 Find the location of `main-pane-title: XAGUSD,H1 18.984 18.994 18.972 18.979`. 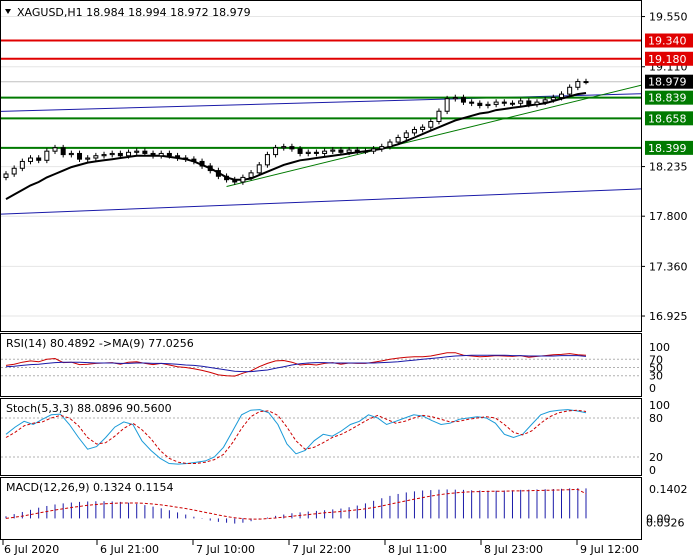

main-pane-title: XAGUSD,H1 18.984 18.994 18.972 18.979 is located at coordinates (134, 12).